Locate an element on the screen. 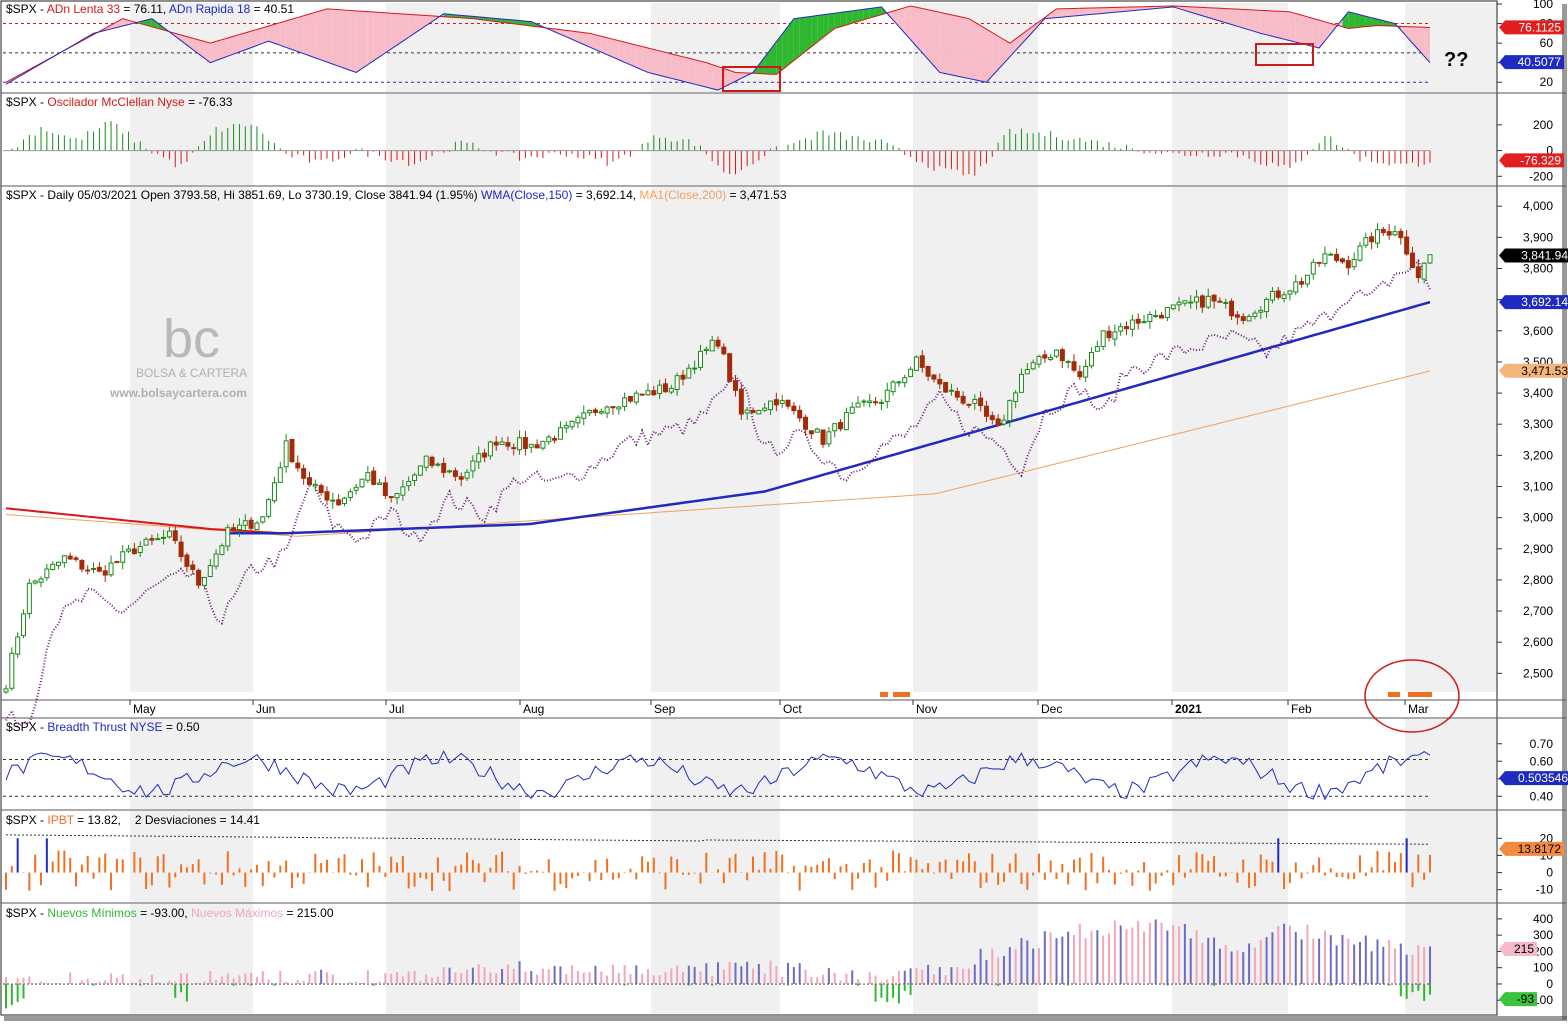 This screenshot has height=1031, width=1568. month-label: Dec is located at coordinates (1051, 709).